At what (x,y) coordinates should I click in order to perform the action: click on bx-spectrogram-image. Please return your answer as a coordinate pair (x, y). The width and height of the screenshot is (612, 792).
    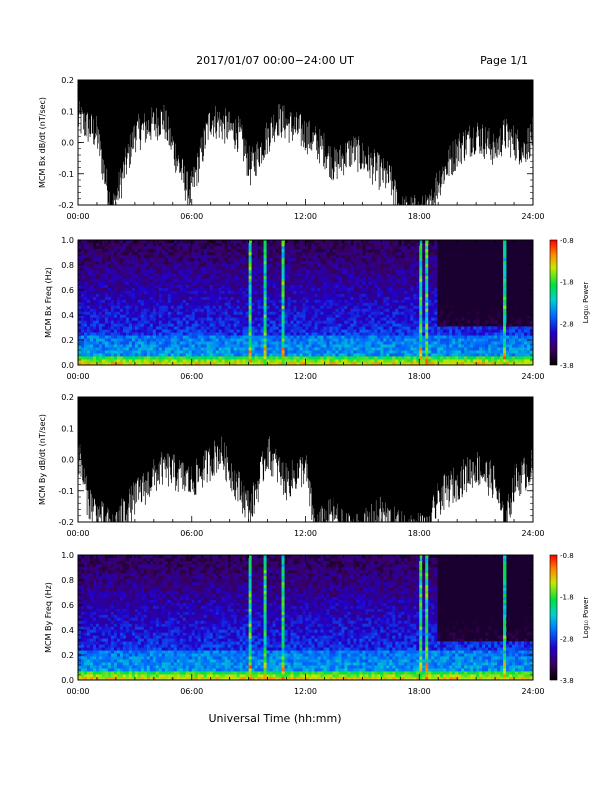
    Looking at the image, I should click on (306, 303).